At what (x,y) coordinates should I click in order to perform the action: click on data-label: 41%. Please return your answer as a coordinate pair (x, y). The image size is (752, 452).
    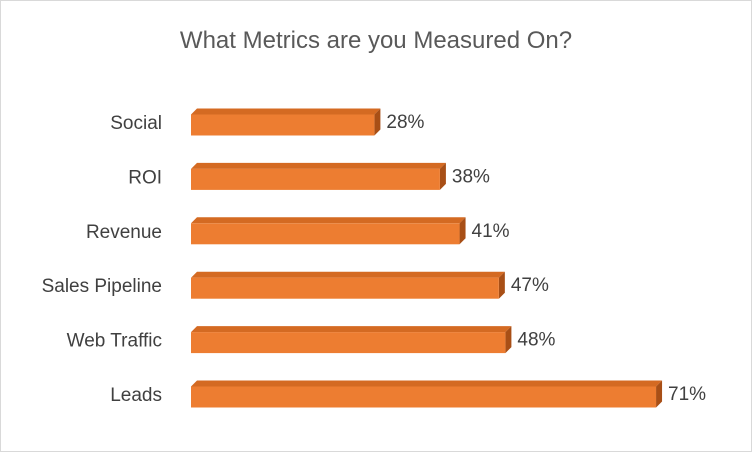
    Looking at the image, I should click on (491, 231).